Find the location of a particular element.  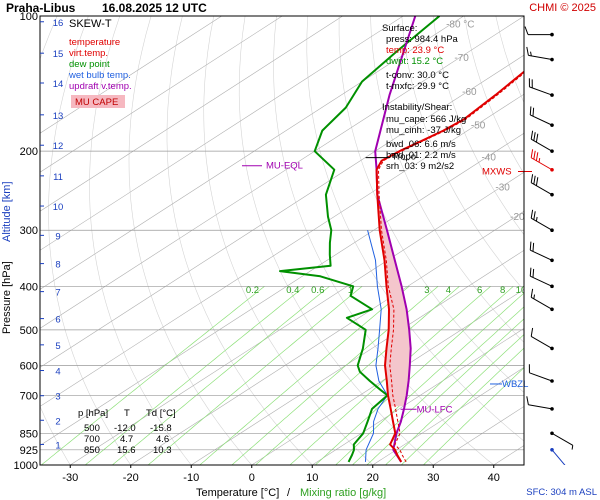

legend-item-dew-point: dew point is located at coordinates (89, 64).